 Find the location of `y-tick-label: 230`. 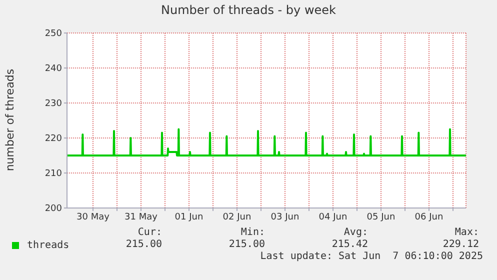

y-tick-label: 230 is located at coordinates (53, 104).